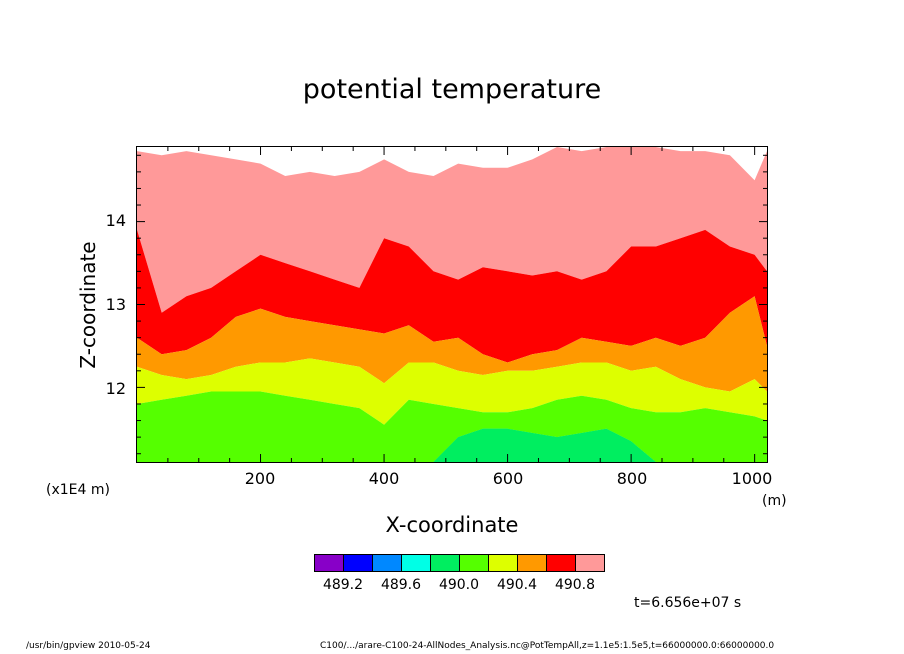 Image resolution: width=904 pixels, height=654 pixels. I want to click on colorbar, so click(459, 563).